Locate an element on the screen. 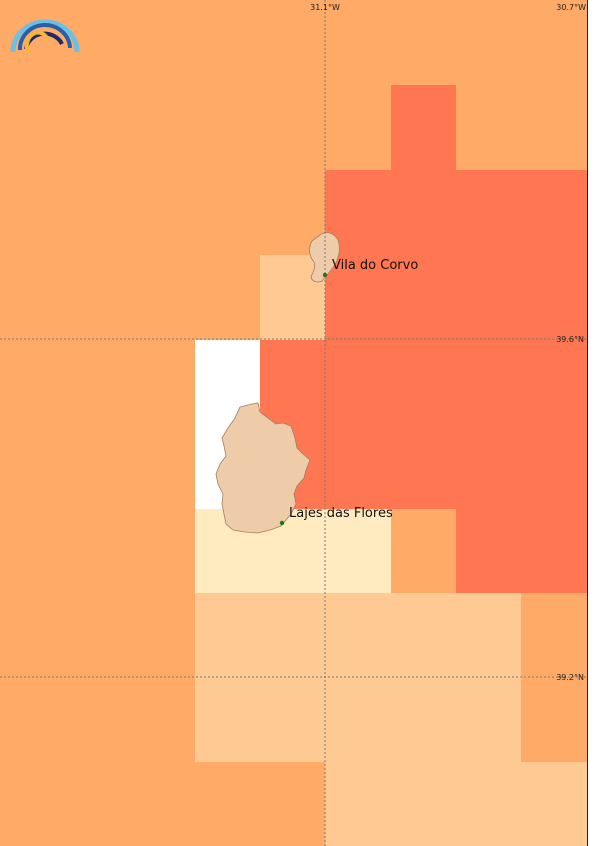 This screenshot has width=600, height=846. corvo-island is located at coordinates (324, 257).